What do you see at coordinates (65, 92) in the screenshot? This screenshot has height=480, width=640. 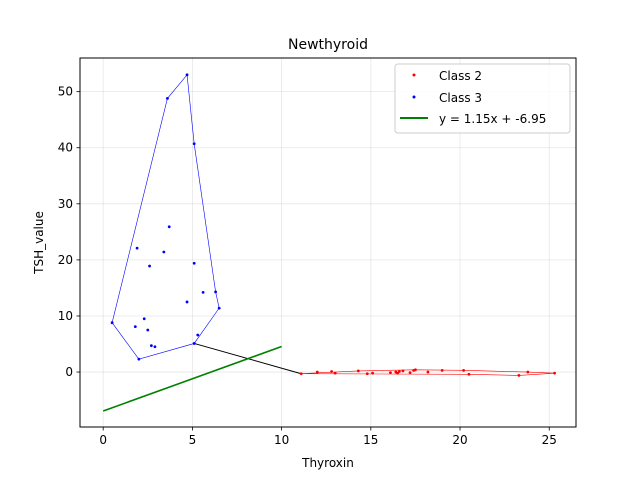 I see `y-tick-label: 50` at bounding box center [65, 92].